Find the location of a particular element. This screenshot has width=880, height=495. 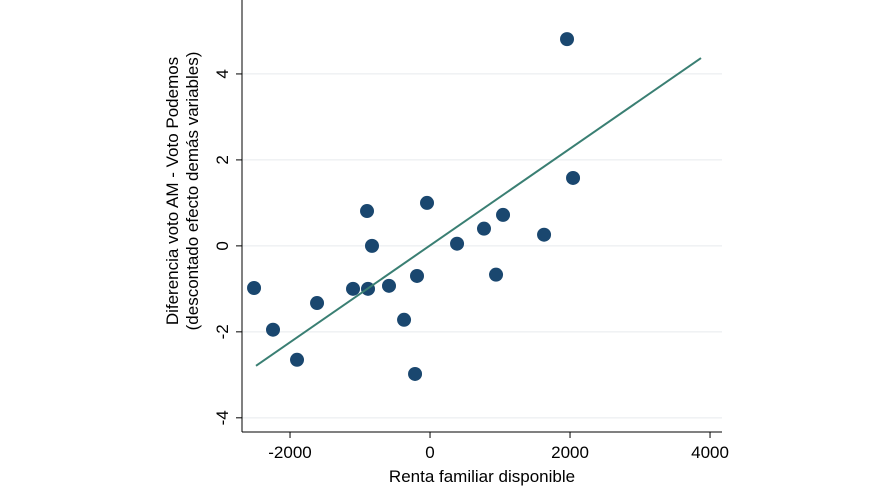

y-tick-label: -2 is located at coordinates (222, 331).